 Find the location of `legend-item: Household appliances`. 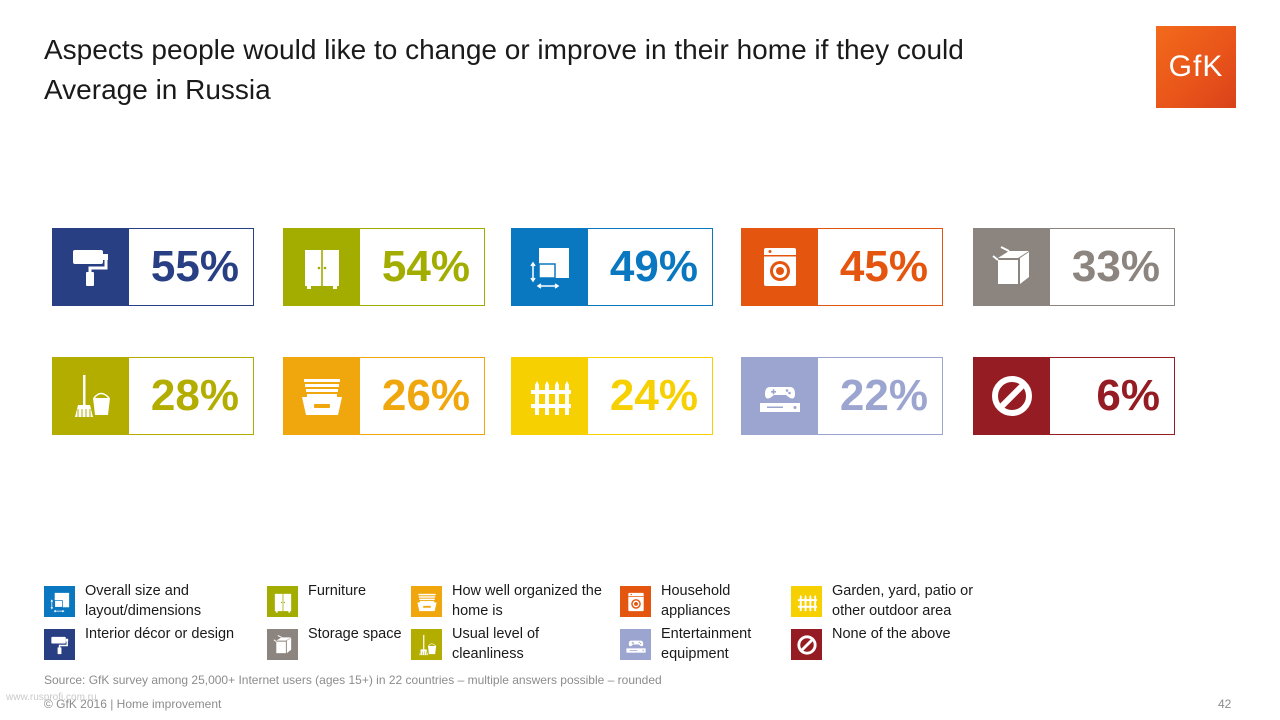

legend-item: Household appliances is located at coordinates (700, 601).